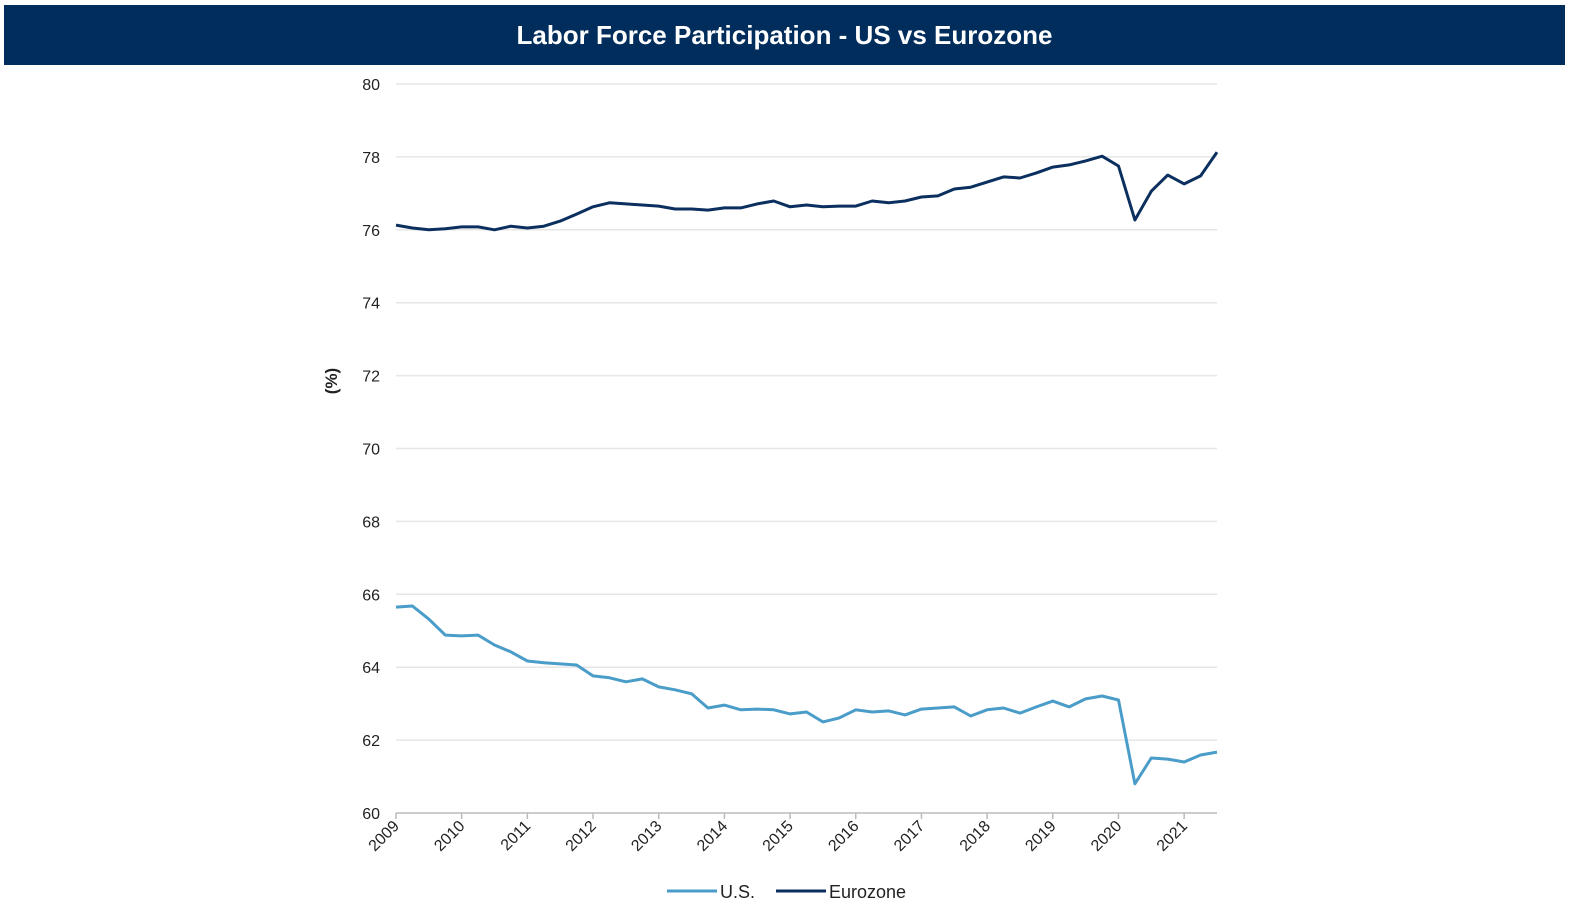  I want to click on x-tick-label: 2019, so click(1040, 836).